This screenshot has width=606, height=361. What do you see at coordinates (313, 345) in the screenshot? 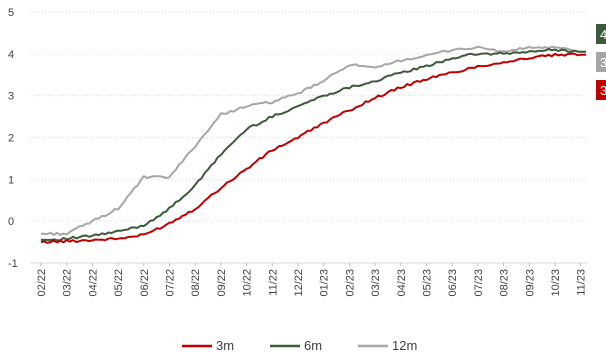
I see `legend-label-6m: 6m` at bounding box center [313, 345].